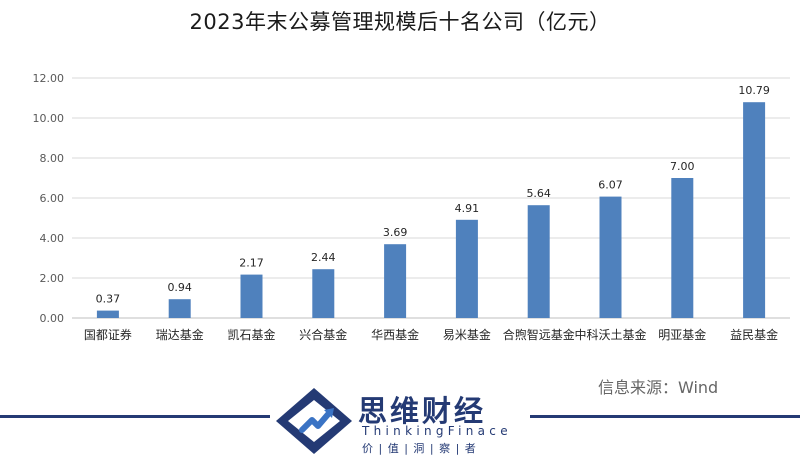 This screenshot has height=461, width=800. Describe the element at coordinates (52, 278) in the screenshot. I see `y-tick-label: 2.00` at that location.